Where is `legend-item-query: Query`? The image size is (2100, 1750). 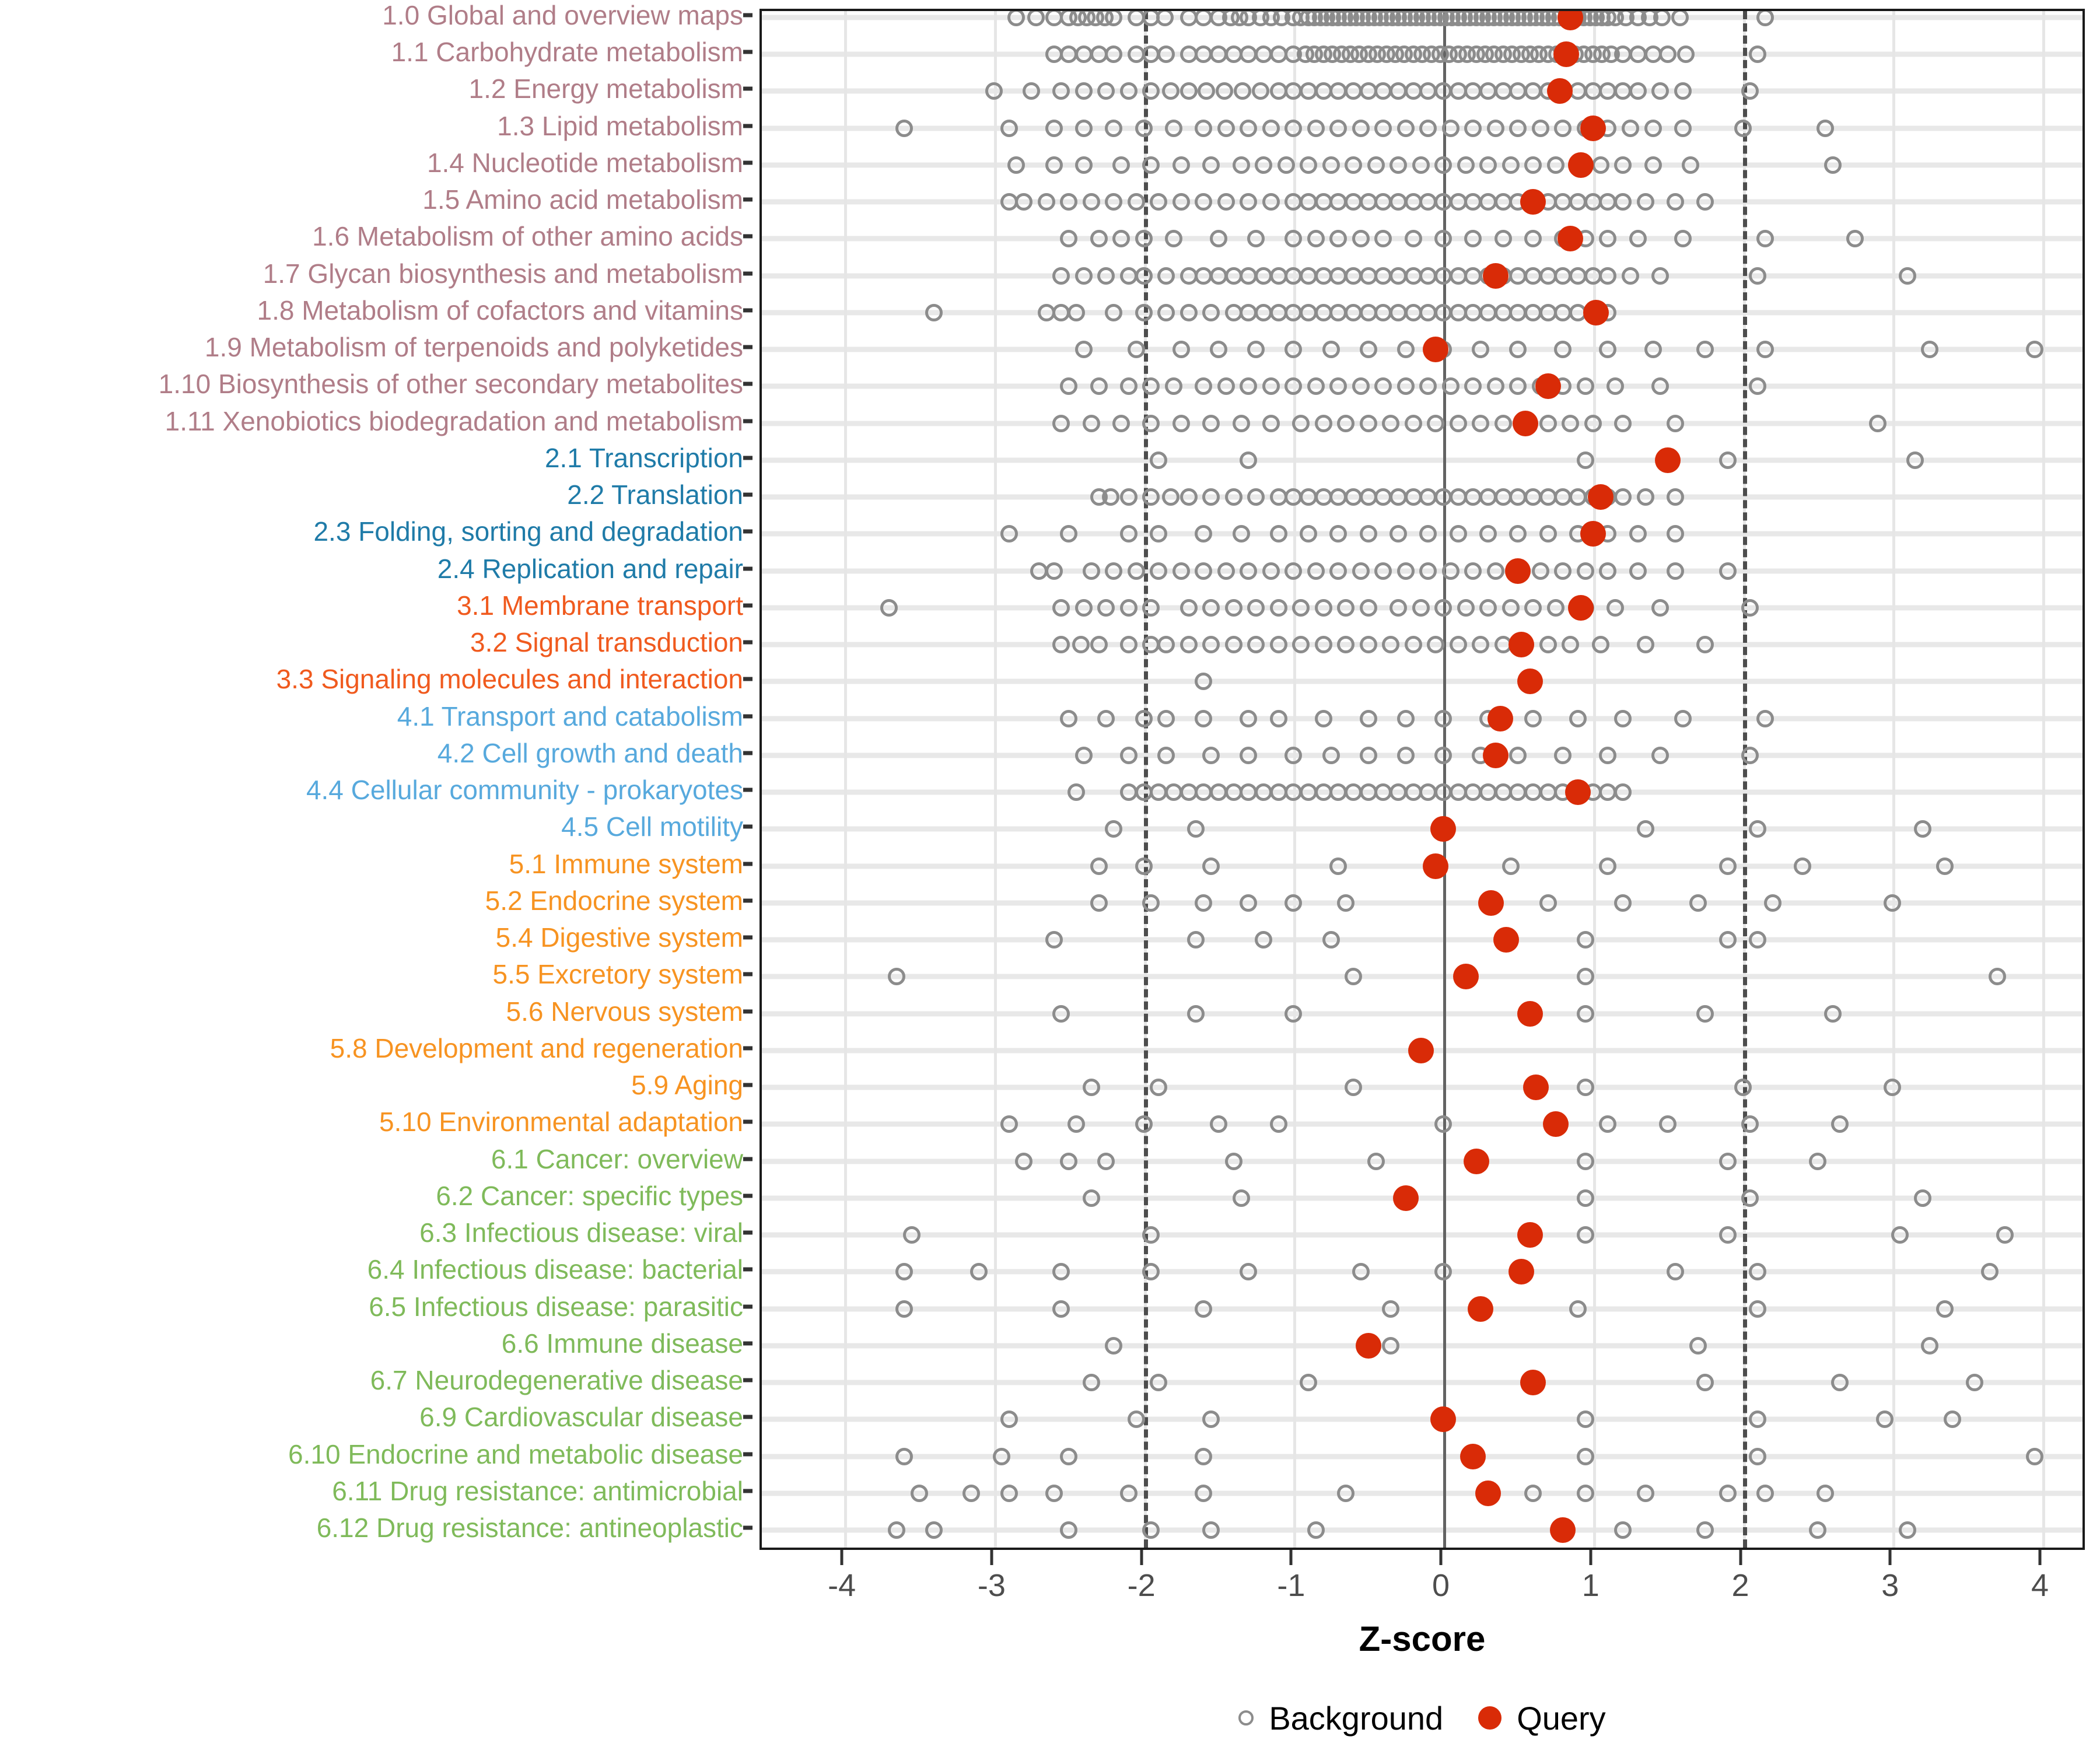 legend-item-query: Query is located at coordinates (1542, 1718).